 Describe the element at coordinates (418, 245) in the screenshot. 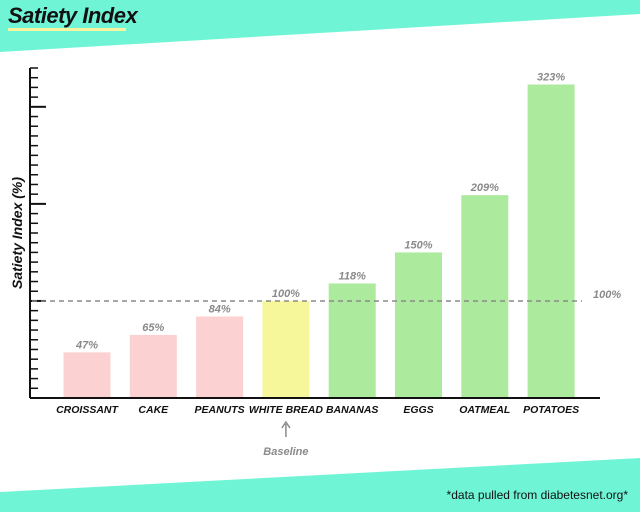

I see `value-label: 150%` at that location.